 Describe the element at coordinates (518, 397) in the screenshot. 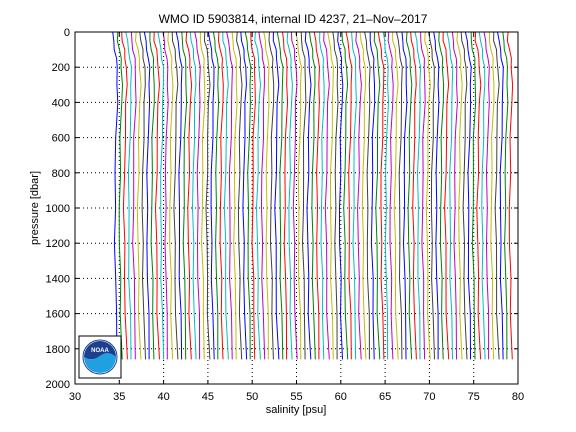

I see `x-tick-label: 80` at that location.